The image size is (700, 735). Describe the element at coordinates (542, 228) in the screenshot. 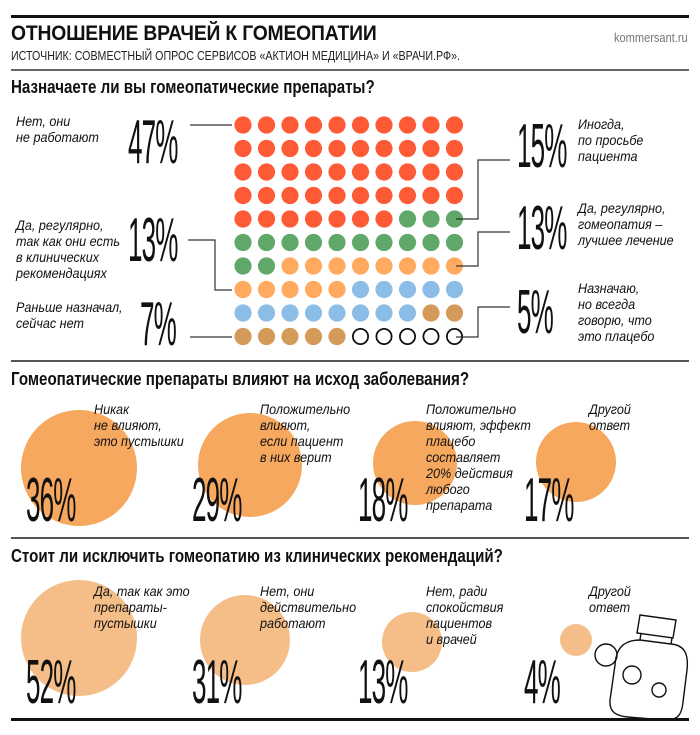

I see `pct-best: 13%` at that location.